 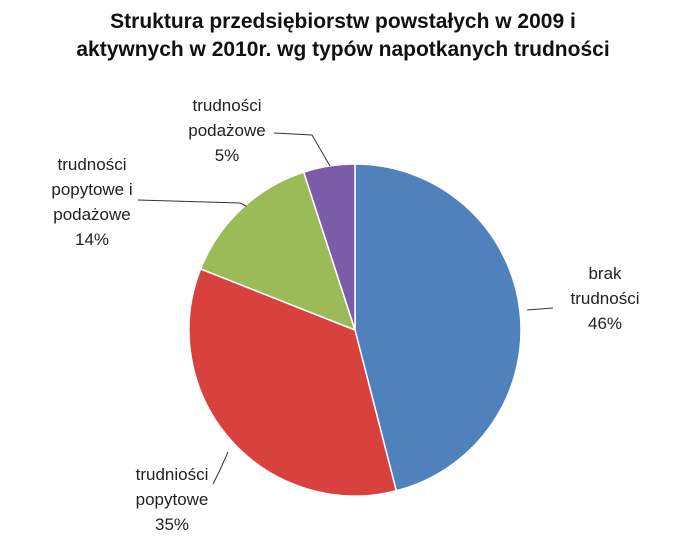 What do you see at coordinates (172, 487) in the screenshot?
I see `category-label: trudniości popytowe` at bounding box center [172, 487].